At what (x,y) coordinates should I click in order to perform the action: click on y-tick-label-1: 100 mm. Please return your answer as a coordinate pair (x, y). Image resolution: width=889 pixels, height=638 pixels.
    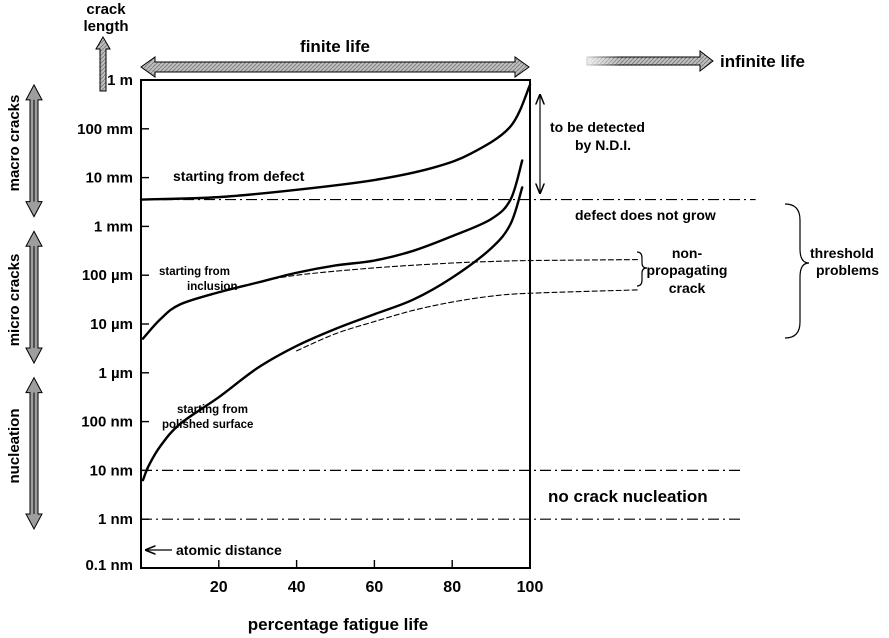
    Looking at the image, I should click on (105, 129).